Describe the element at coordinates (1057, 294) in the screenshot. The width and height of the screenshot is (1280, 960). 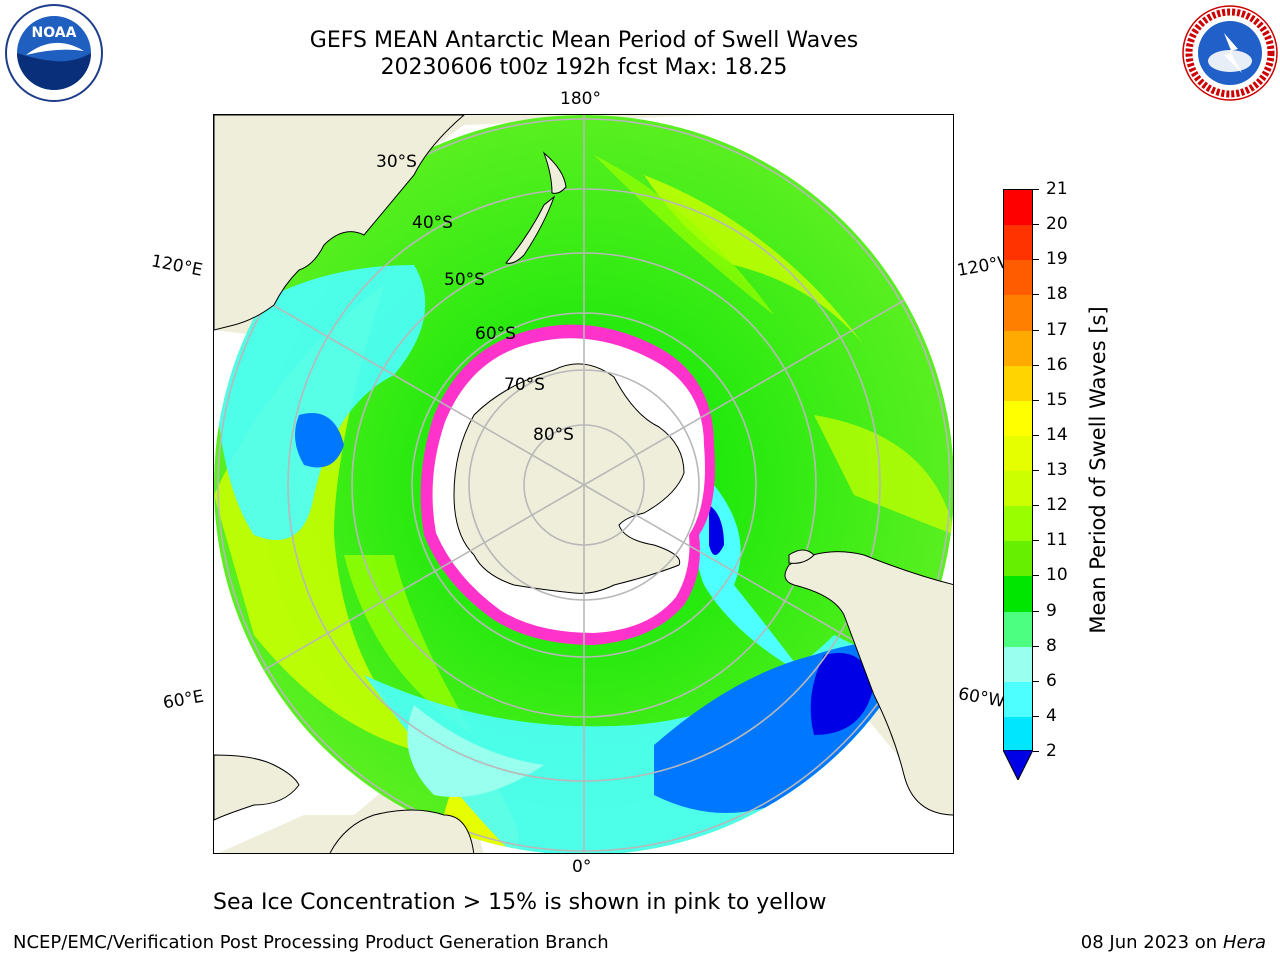
I see `colorbar-tick-label: 18` at that location.